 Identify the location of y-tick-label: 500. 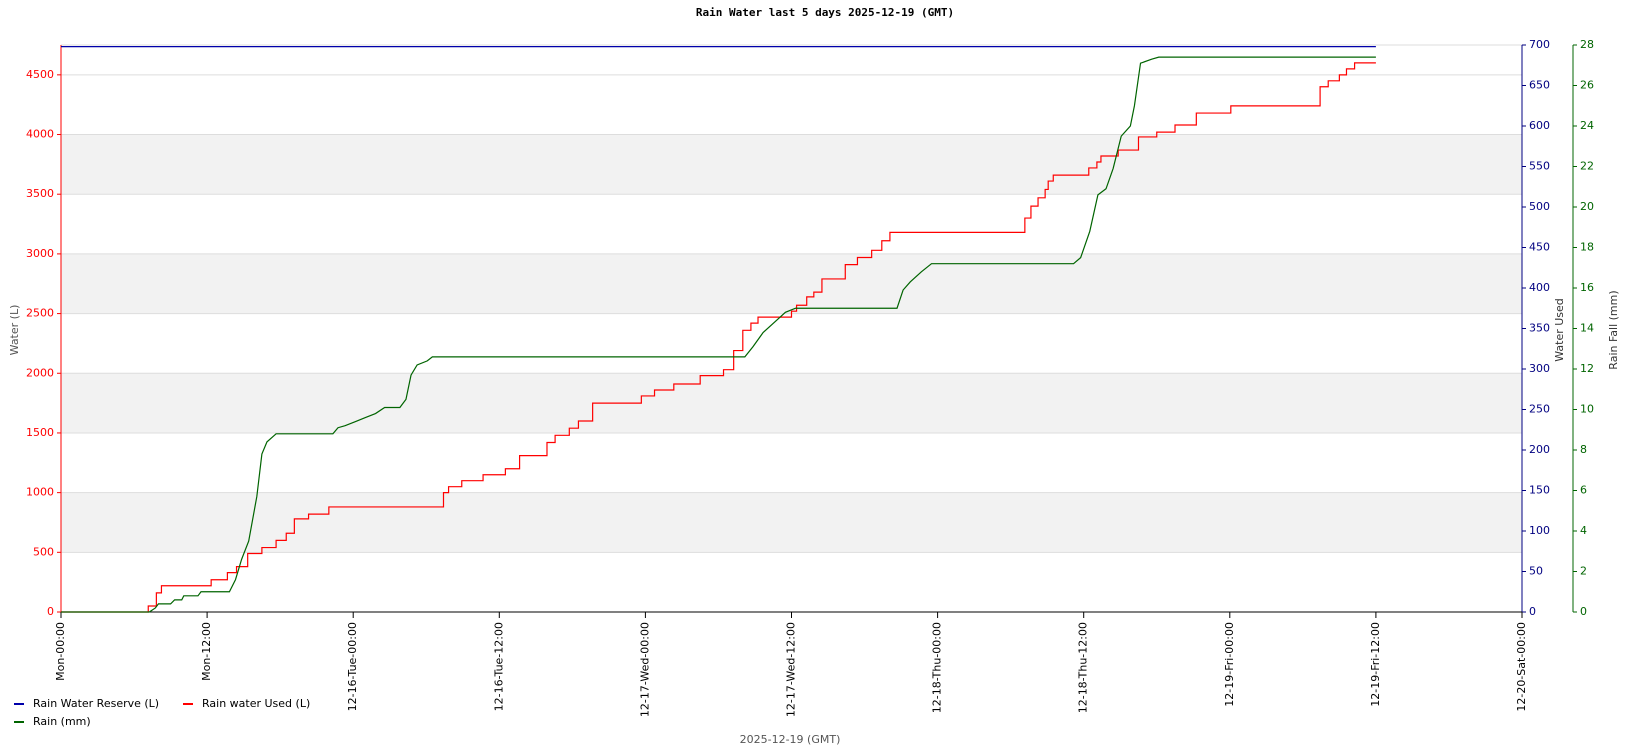
(43, 551).